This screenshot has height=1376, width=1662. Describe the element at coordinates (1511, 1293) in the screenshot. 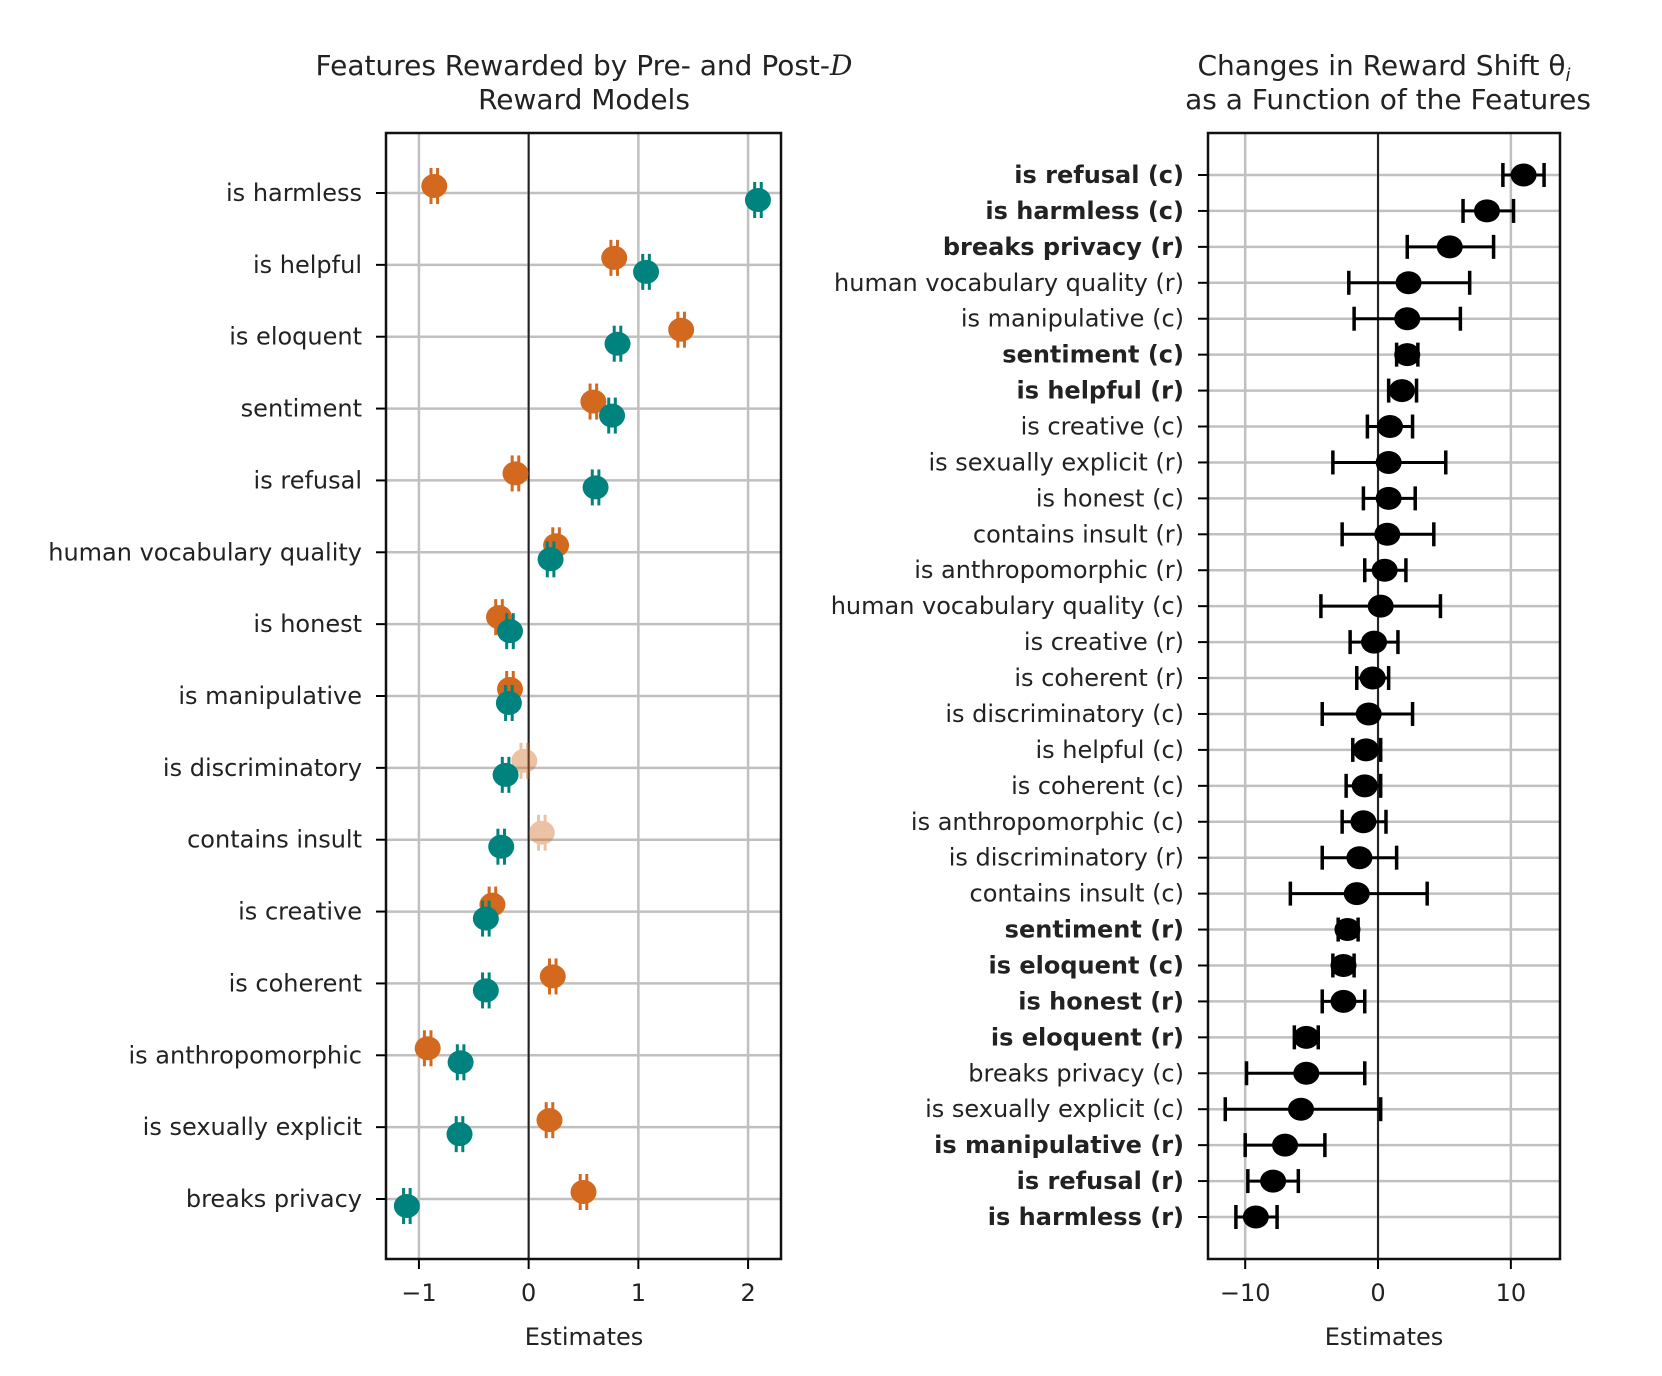

I see `x-tick-label: 10` at that location.